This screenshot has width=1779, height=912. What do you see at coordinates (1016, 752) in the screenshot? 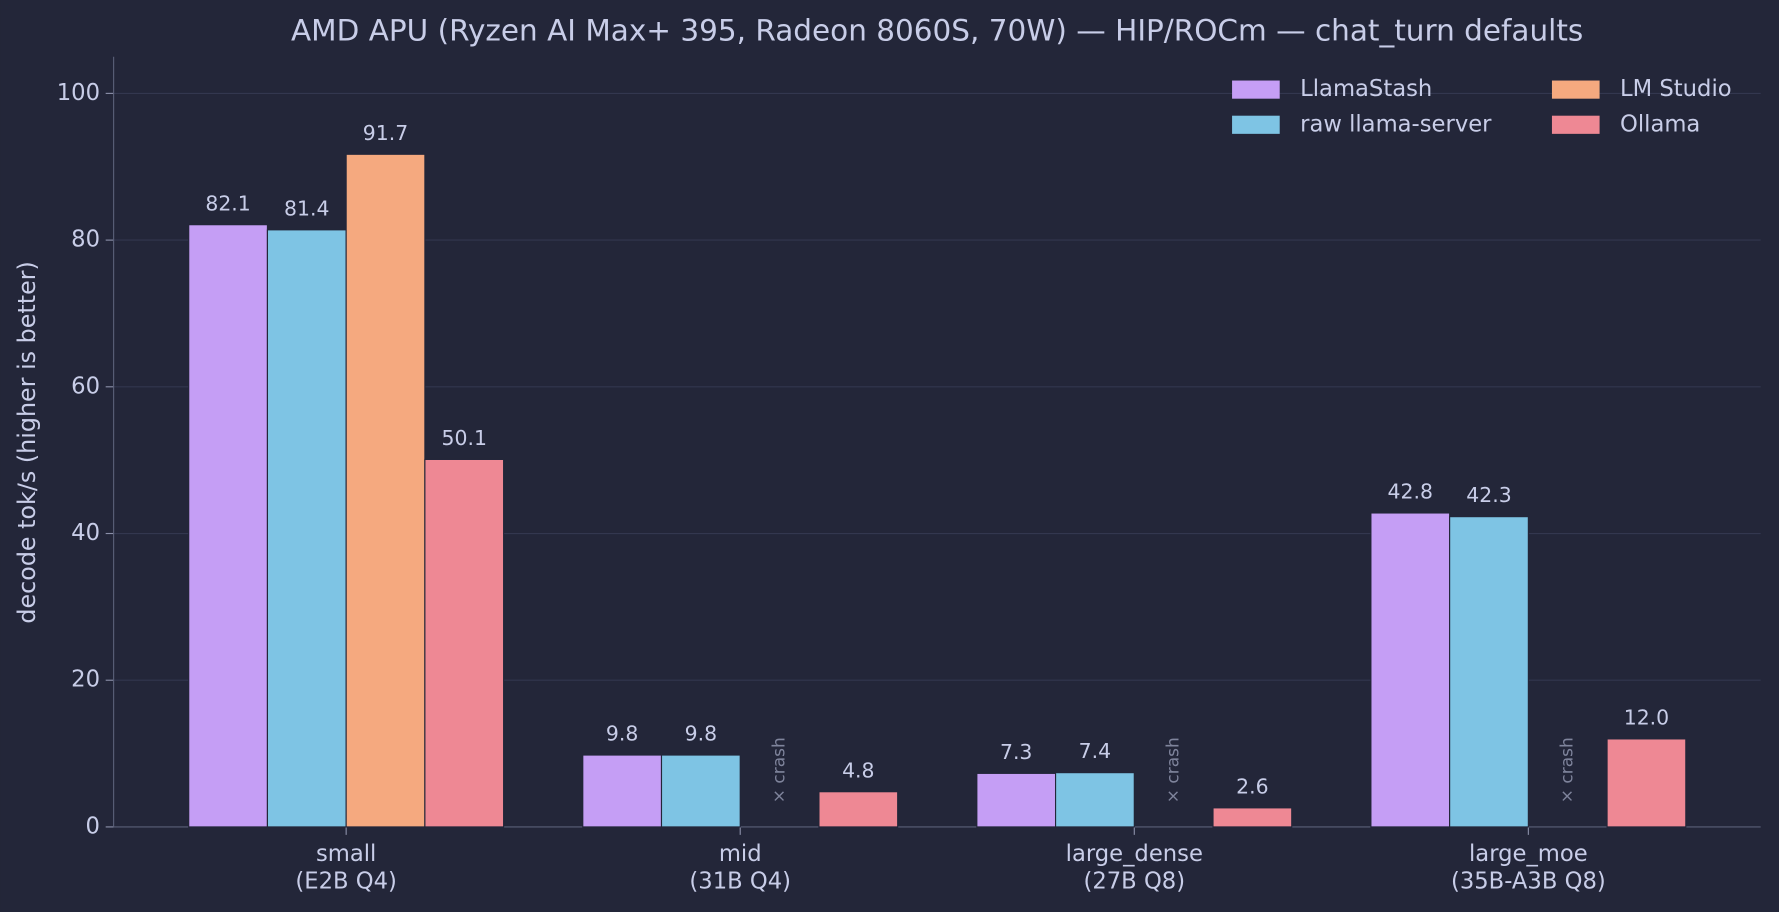
I see `value-label: 7.3` at bounding box center [1016, 752].